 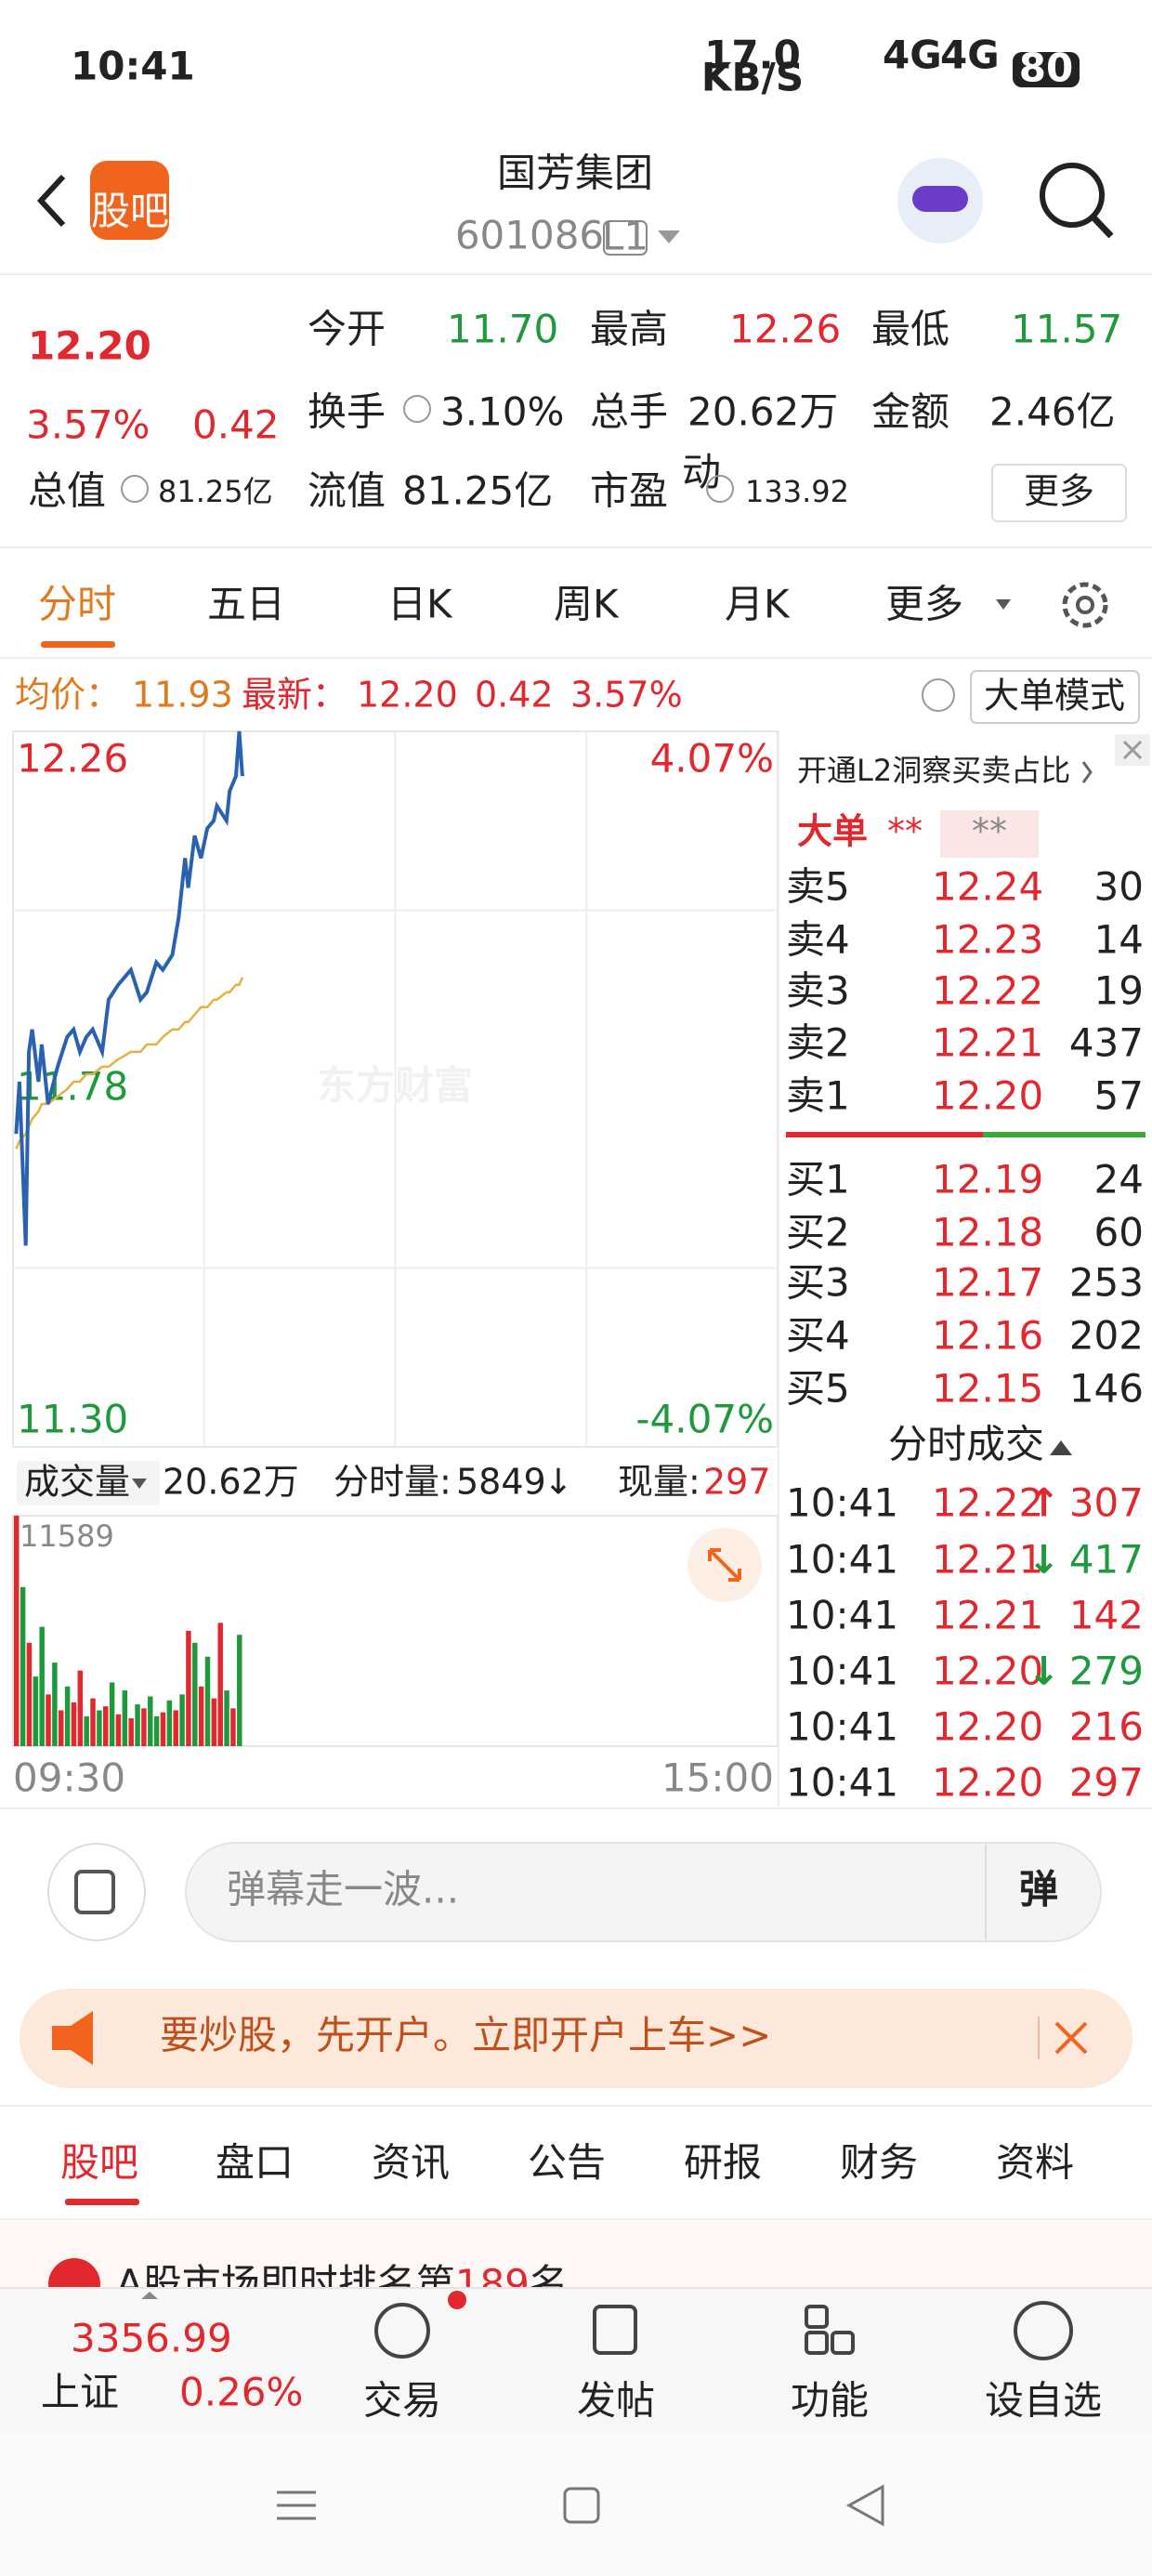 I want to click on y-tick-label: 11589, so click(x=67, y=1536).